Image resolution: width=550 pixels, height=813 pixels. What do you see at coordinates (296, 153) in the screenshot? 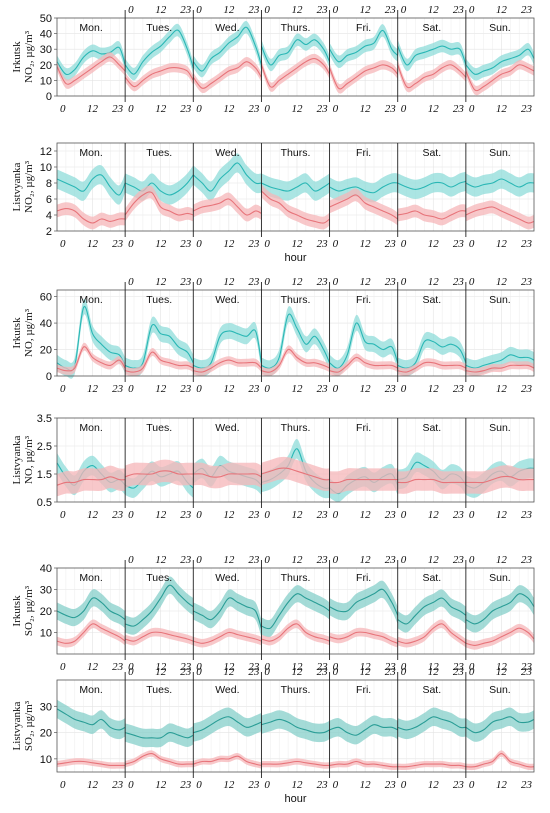
I see `day-label: Thurs.` at bounding box center [296, 153].